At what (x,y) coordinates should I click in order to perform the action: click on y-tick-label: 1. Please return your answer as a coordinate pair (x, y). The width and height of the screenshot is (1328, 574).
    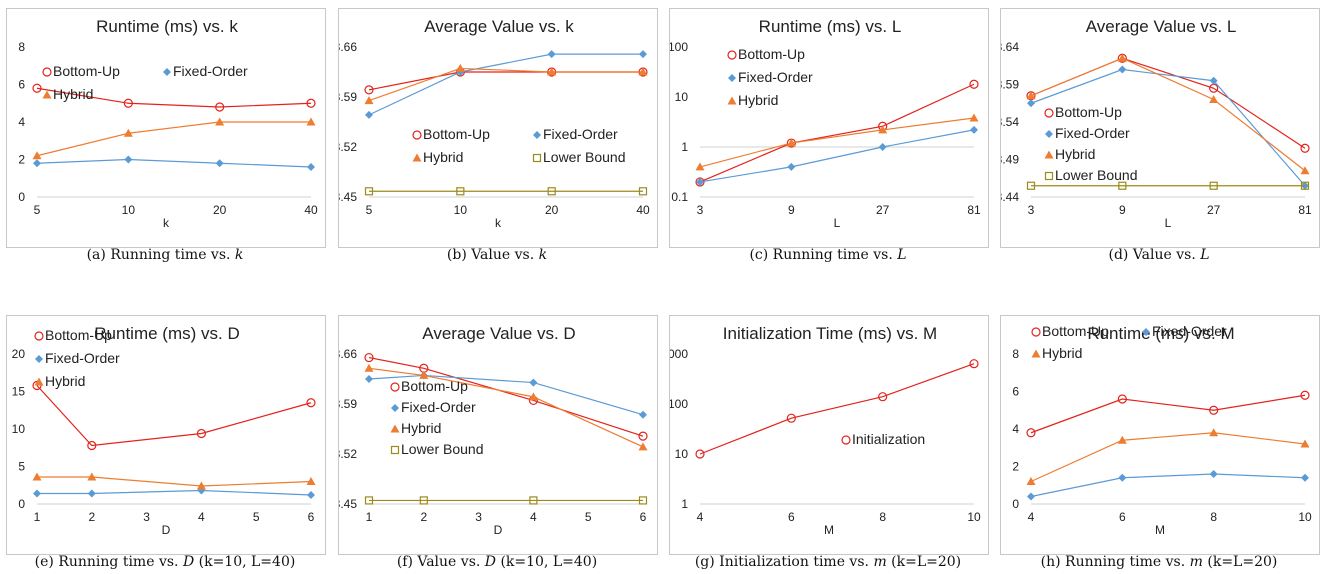
    Looking at the image, I should click on (684, 147).